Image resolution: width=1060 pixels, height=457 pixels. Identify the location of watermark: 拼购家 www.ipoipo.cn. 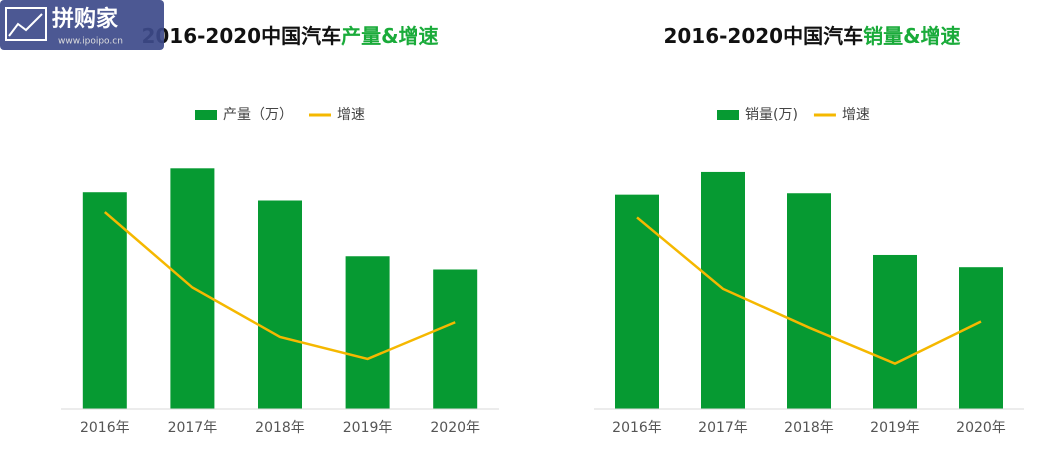
(82, 25).